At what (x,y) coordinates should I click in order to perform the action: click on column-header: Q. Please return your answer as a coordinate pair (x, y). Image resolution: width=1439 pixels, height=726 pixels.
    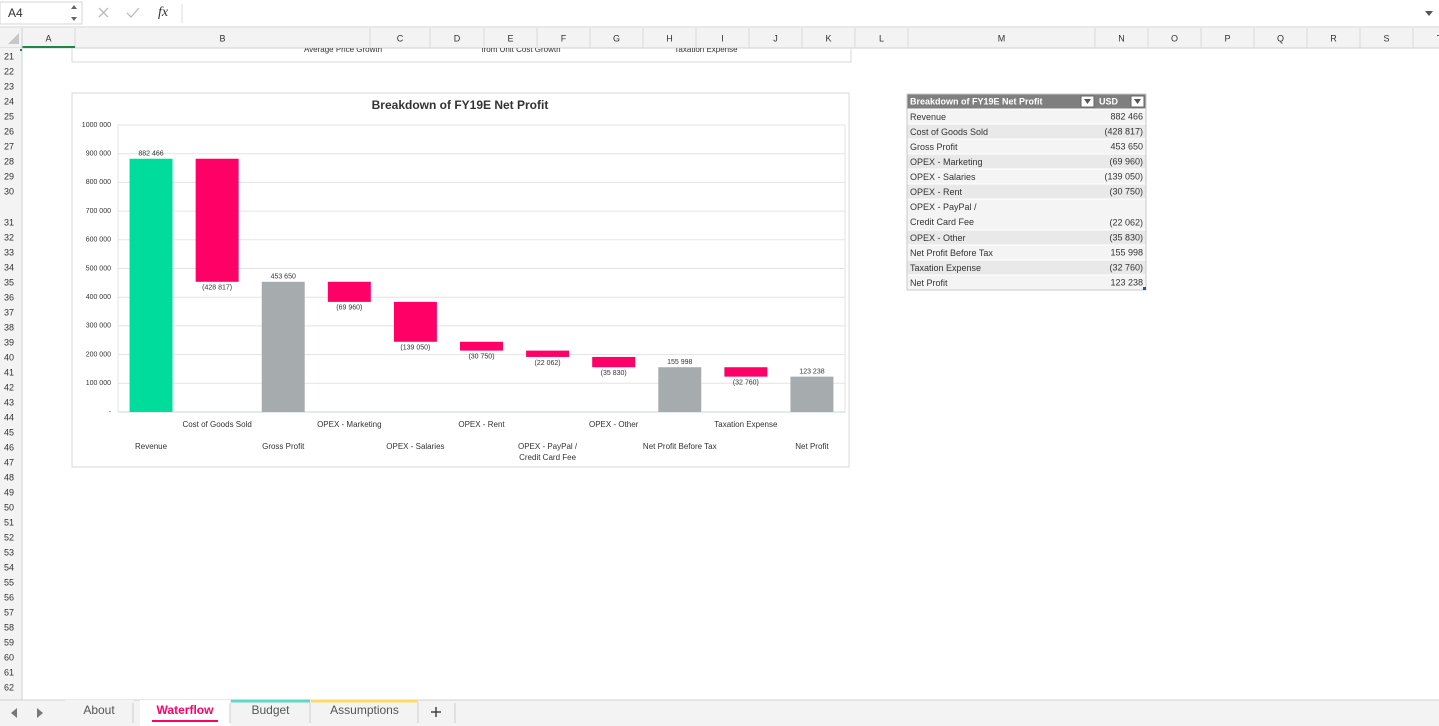
    Looking at the image, I should click on (1280, 38).